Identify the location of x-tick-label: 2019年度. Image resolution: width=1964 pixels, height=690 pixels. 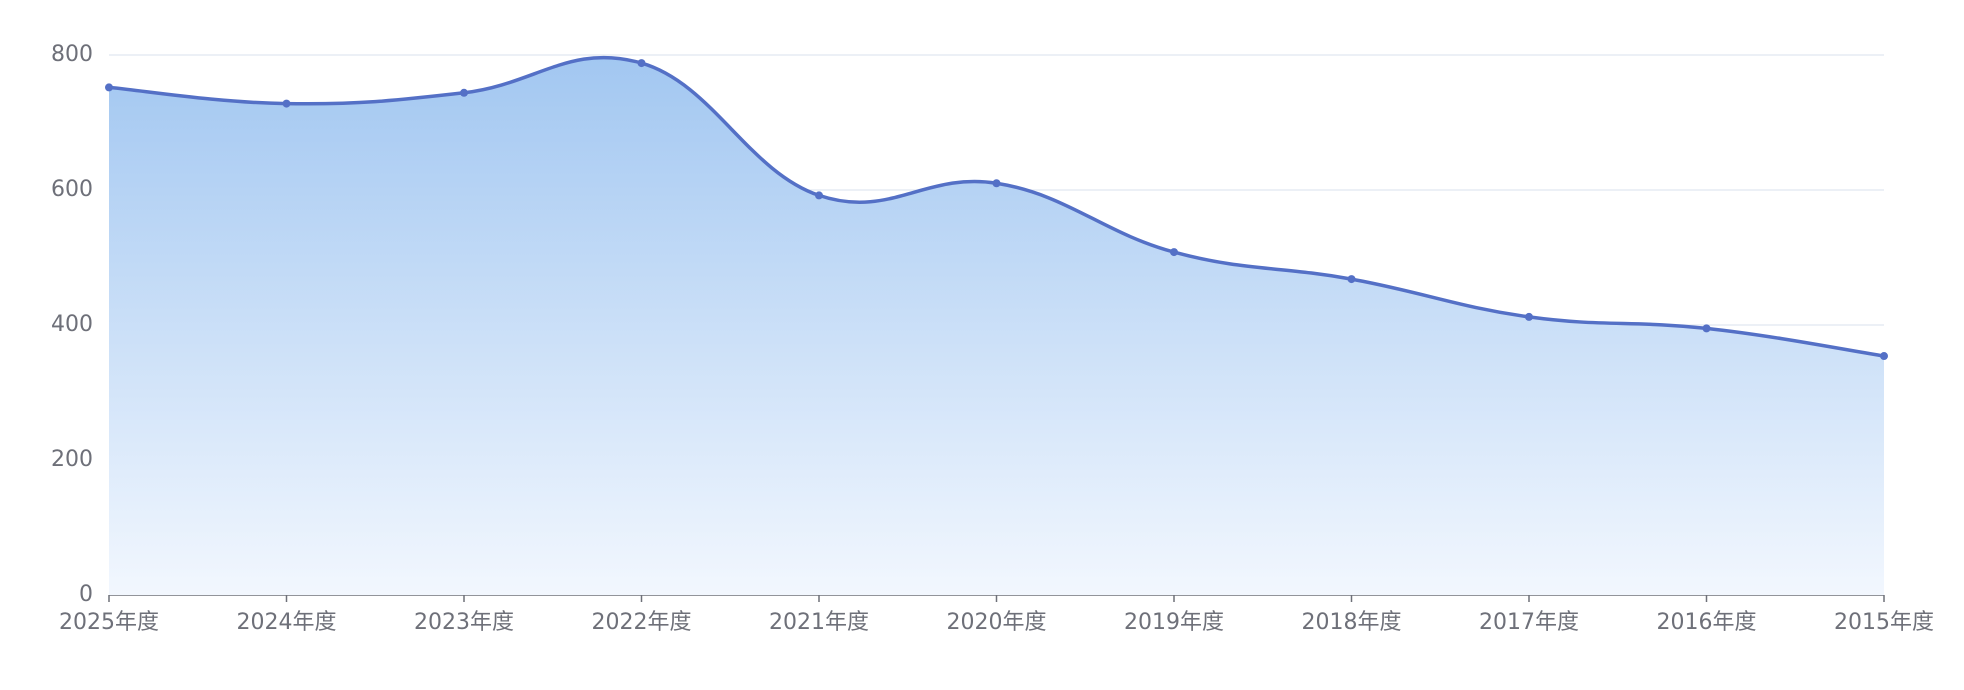
(1174, 622).